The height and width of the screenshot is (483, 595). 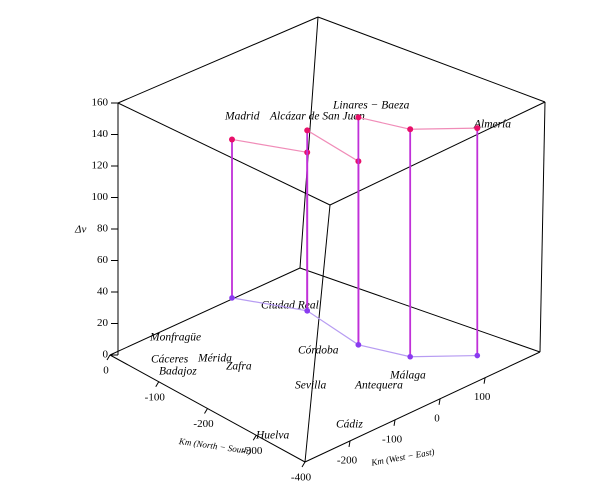 What do you see at coordinates (103, 292) in the screenshot?
I see `z-tick-label: 40` at bounding box center [103, 292].